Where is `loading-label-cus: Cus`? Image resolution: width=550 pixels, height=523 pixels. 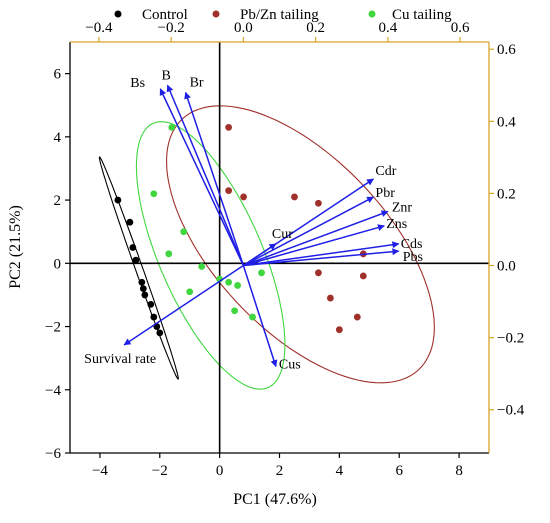 loading-label-cus: Cus is located at coordinates (290, 364).